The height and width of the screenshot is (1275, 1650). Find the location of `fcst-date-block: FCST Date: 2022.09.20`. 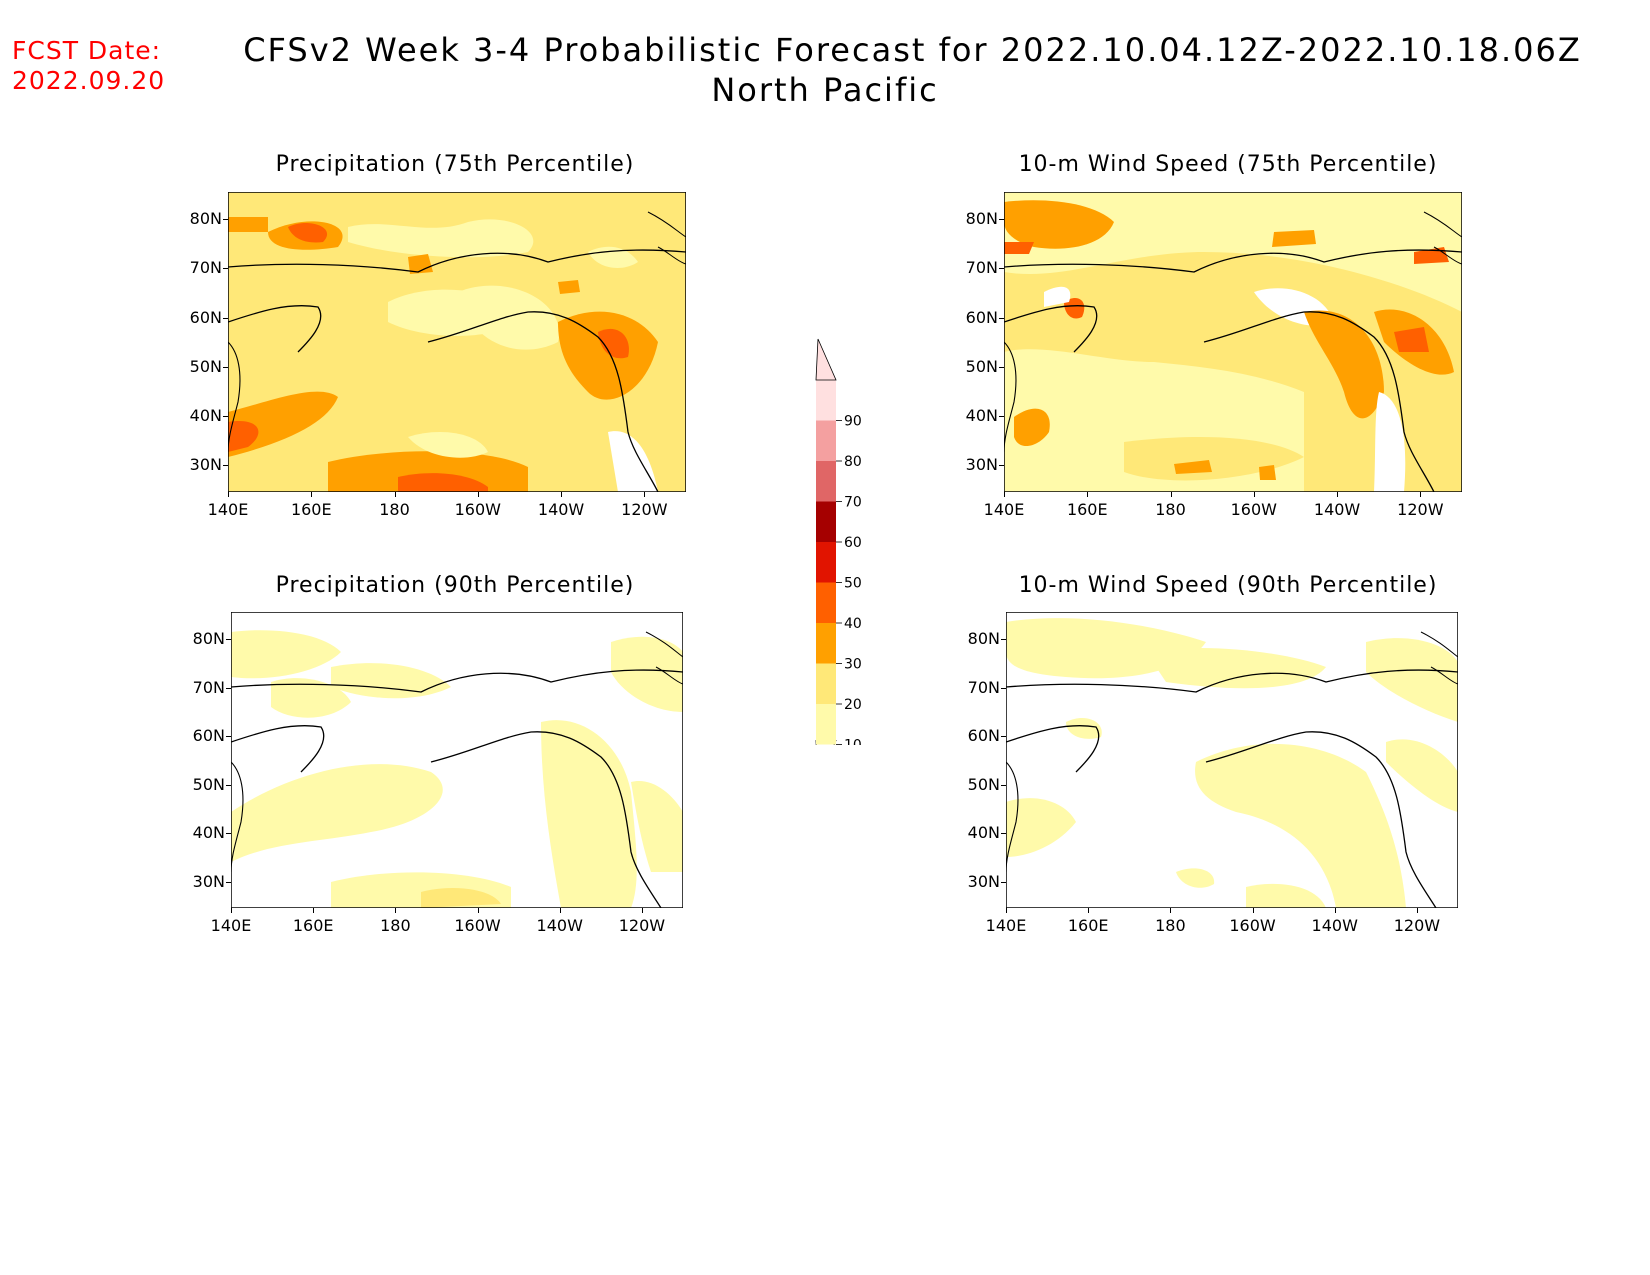

fcst-date-block: FCST Date: 2022.09.20 is located at coordinates (88, 66).